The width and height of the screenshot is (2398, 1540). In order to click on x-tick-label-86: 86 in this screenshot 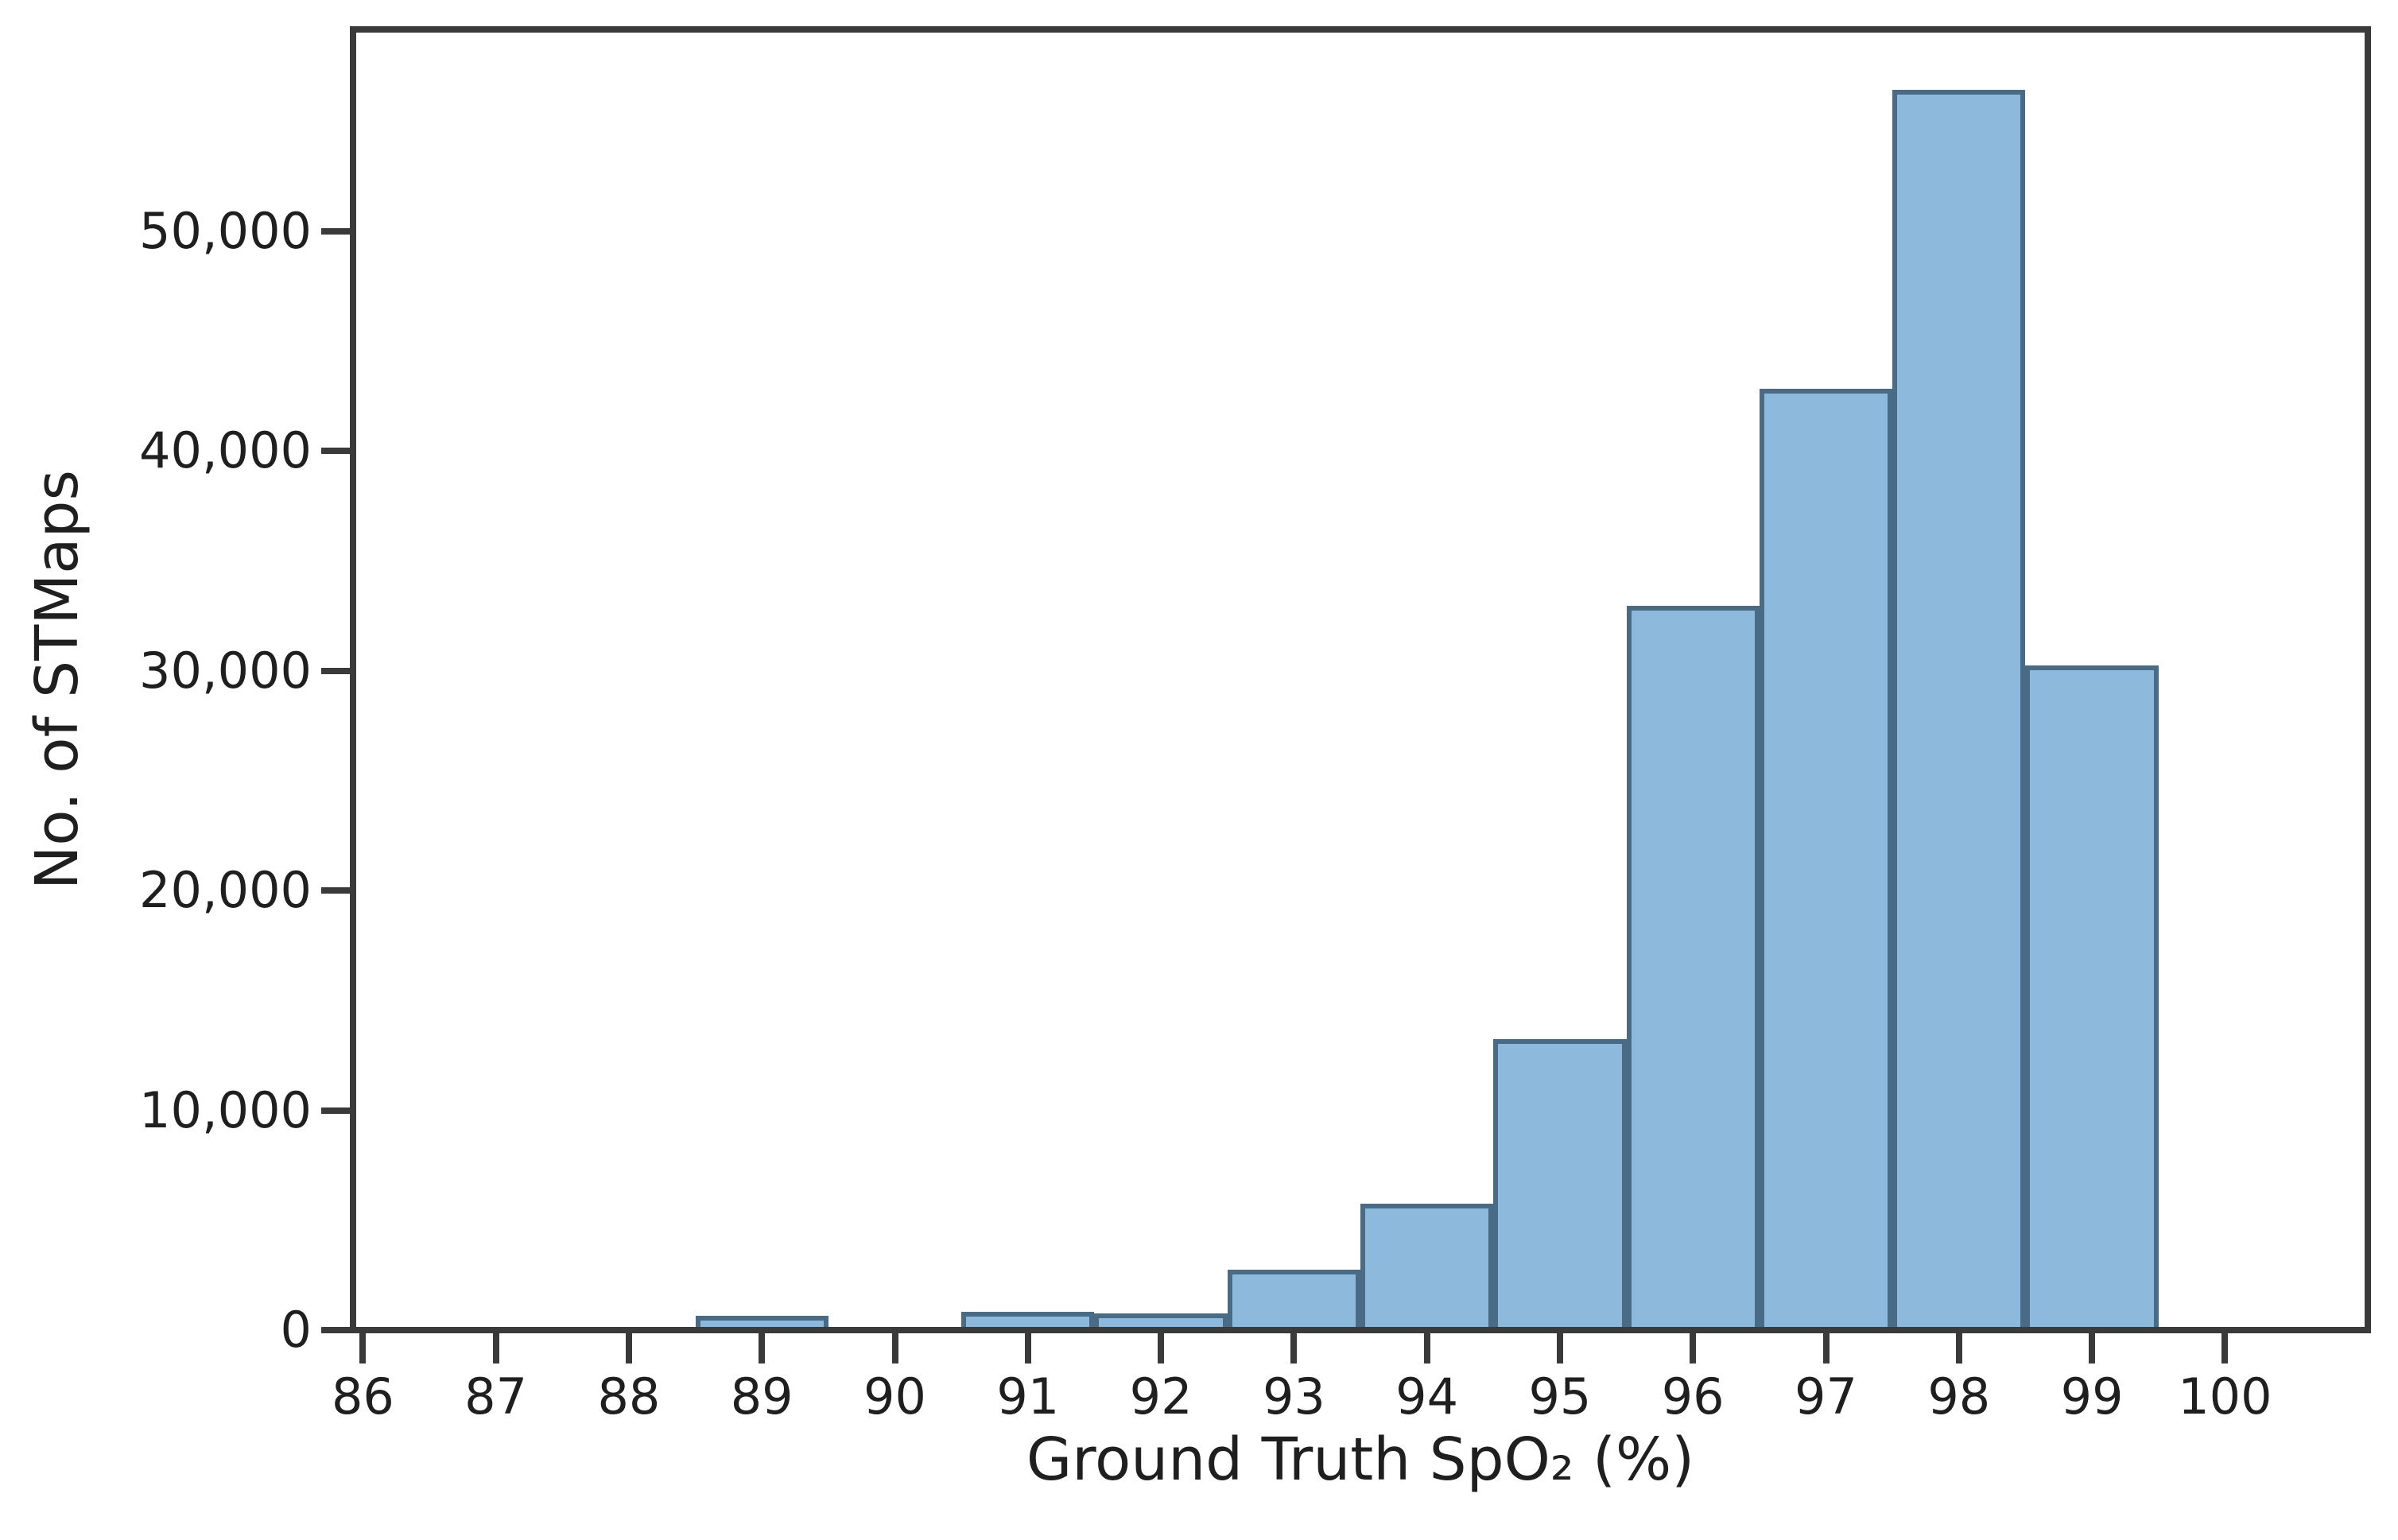, I will do `click(362, 1396)`.